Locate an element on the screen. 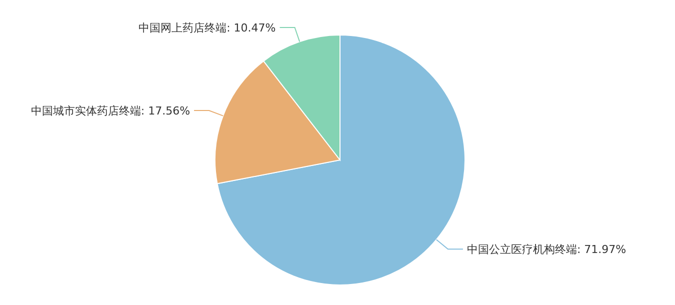 The width and height of the screenshot is (675, 305). slice-label: 中国公立医疗机构终端: 71.97% is located at coordinates (546, 249).